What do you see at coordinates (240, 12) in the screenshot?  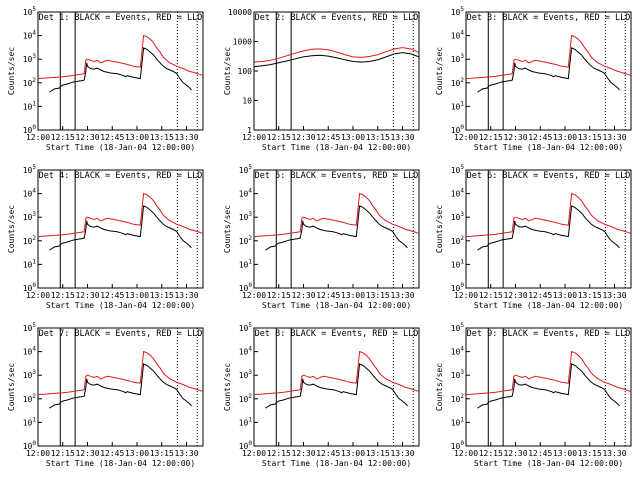 I see `y-tick-label: 10000` at bounding box center [240, 12].